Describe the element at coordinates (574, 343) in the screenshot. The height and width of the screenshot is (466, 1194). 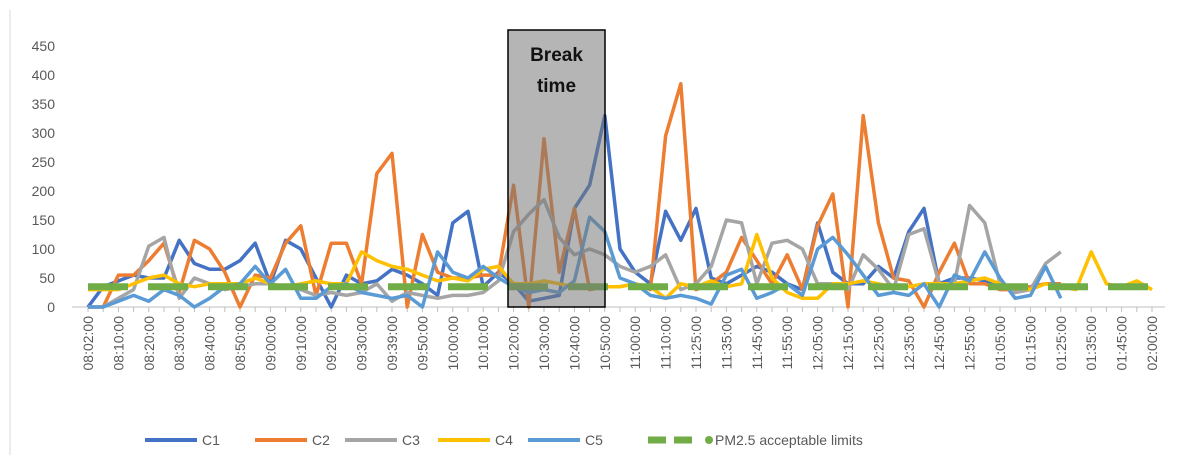
I see `x-tick-label: 10:40:00` at that location.